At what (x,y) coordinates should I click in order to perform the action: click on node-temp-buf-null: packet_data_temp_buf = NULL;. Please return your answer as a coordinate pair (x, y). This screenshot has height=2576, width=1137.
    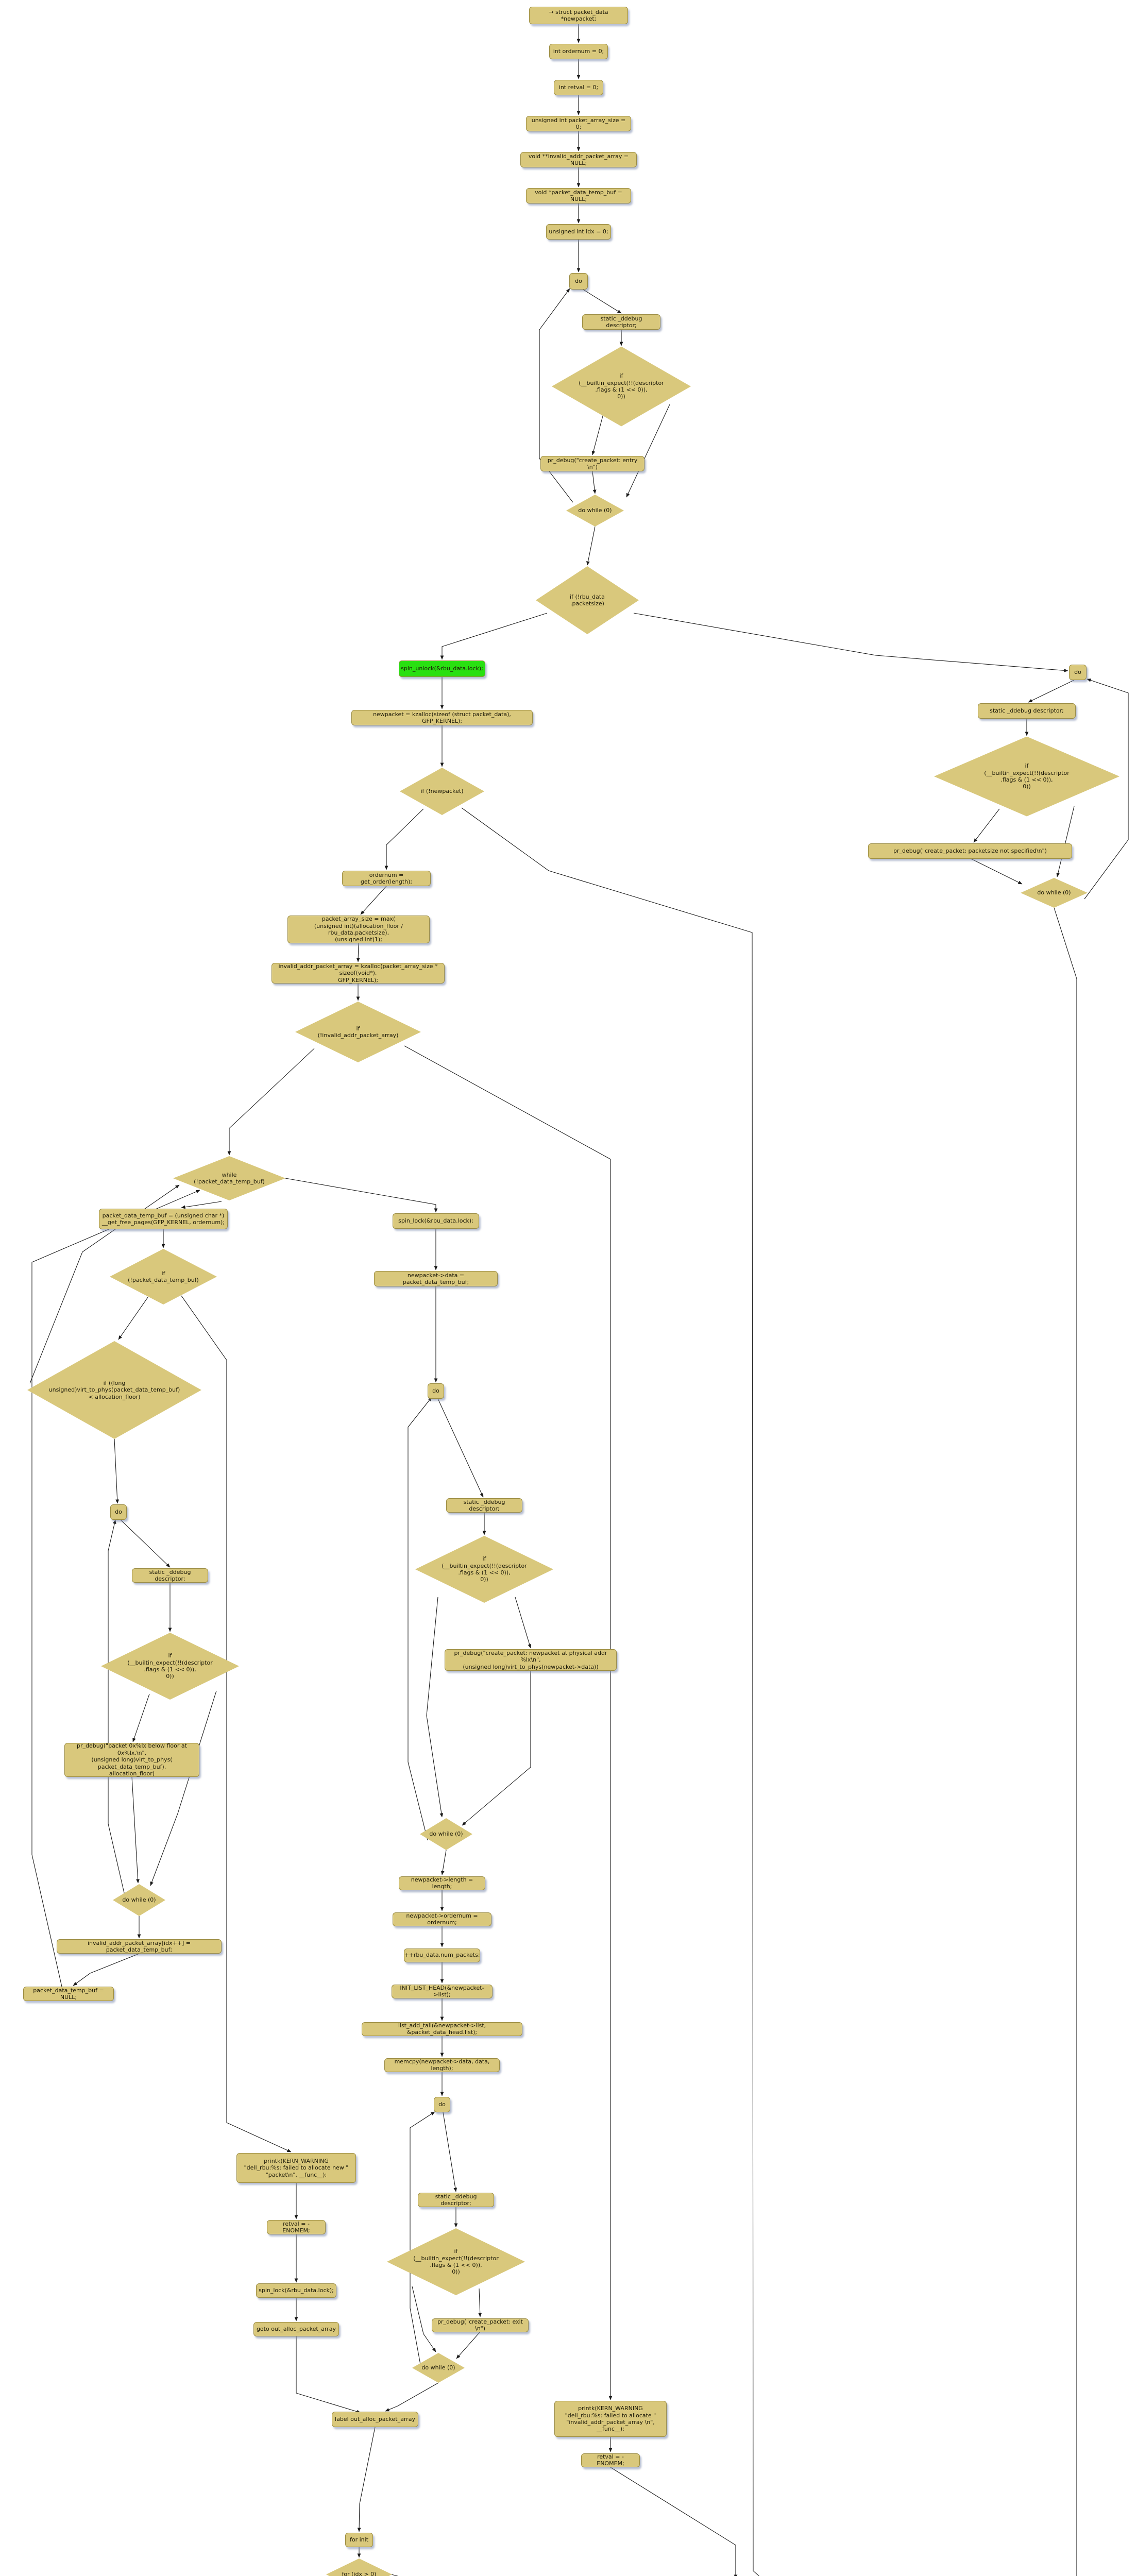
    Looking at the image, I should click on (68, 1994).